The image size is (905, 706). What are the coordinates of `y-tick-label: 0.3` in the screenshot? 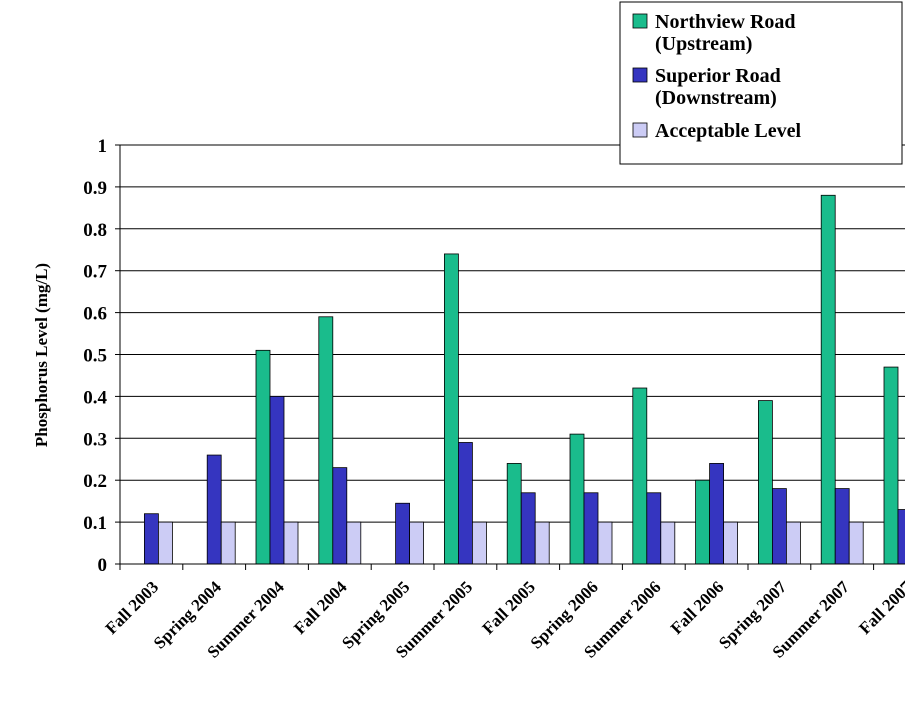 It's located at (95, 439).